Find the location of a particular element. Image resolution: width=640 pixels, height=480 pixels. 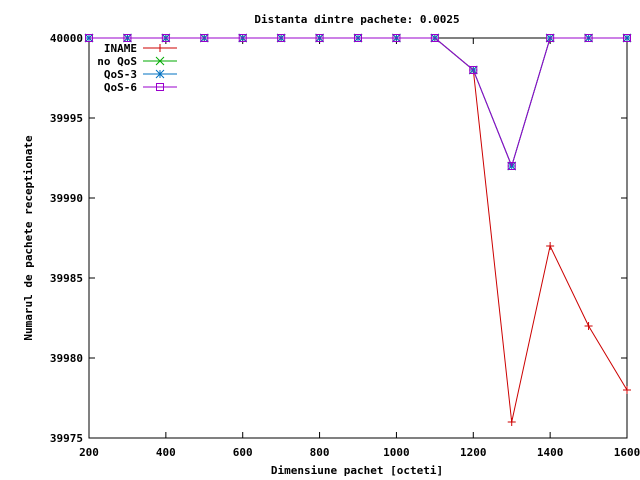

y-tick-label: 39995 is located at coordinates (66, 118).